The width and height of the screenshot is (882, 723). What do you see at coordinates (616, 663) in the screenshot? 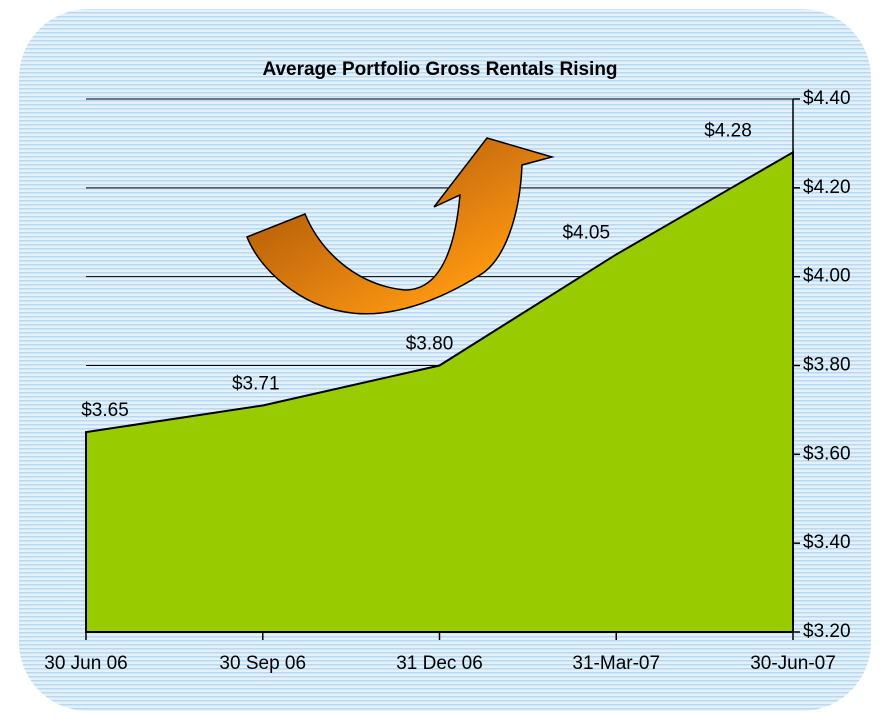
I see `x-tick-label: 31-Mar-07` at bounding box center [616, 663].